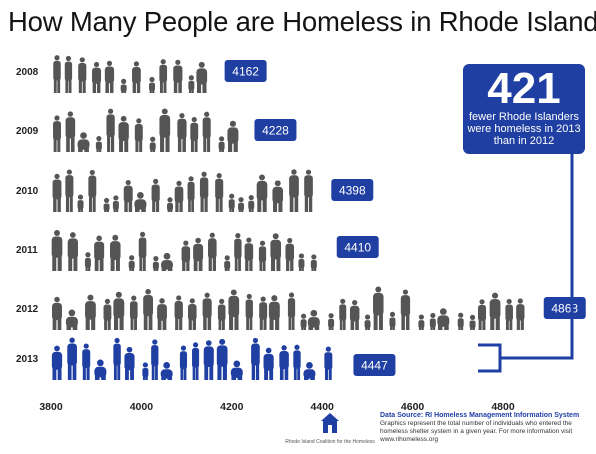 This screenshot has height=454, width=596. I want to click on bar-row-2009: 4228, so click(174, 130).